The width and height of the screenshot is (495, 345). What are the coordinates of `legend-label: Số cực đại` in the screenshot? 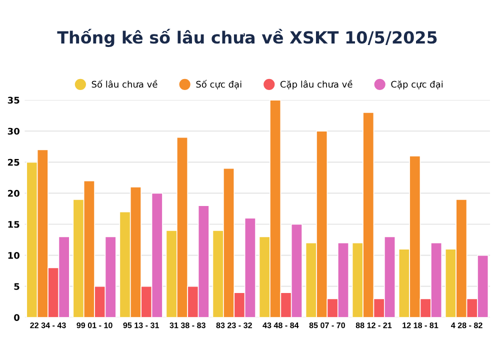 It's located at (219, 85).